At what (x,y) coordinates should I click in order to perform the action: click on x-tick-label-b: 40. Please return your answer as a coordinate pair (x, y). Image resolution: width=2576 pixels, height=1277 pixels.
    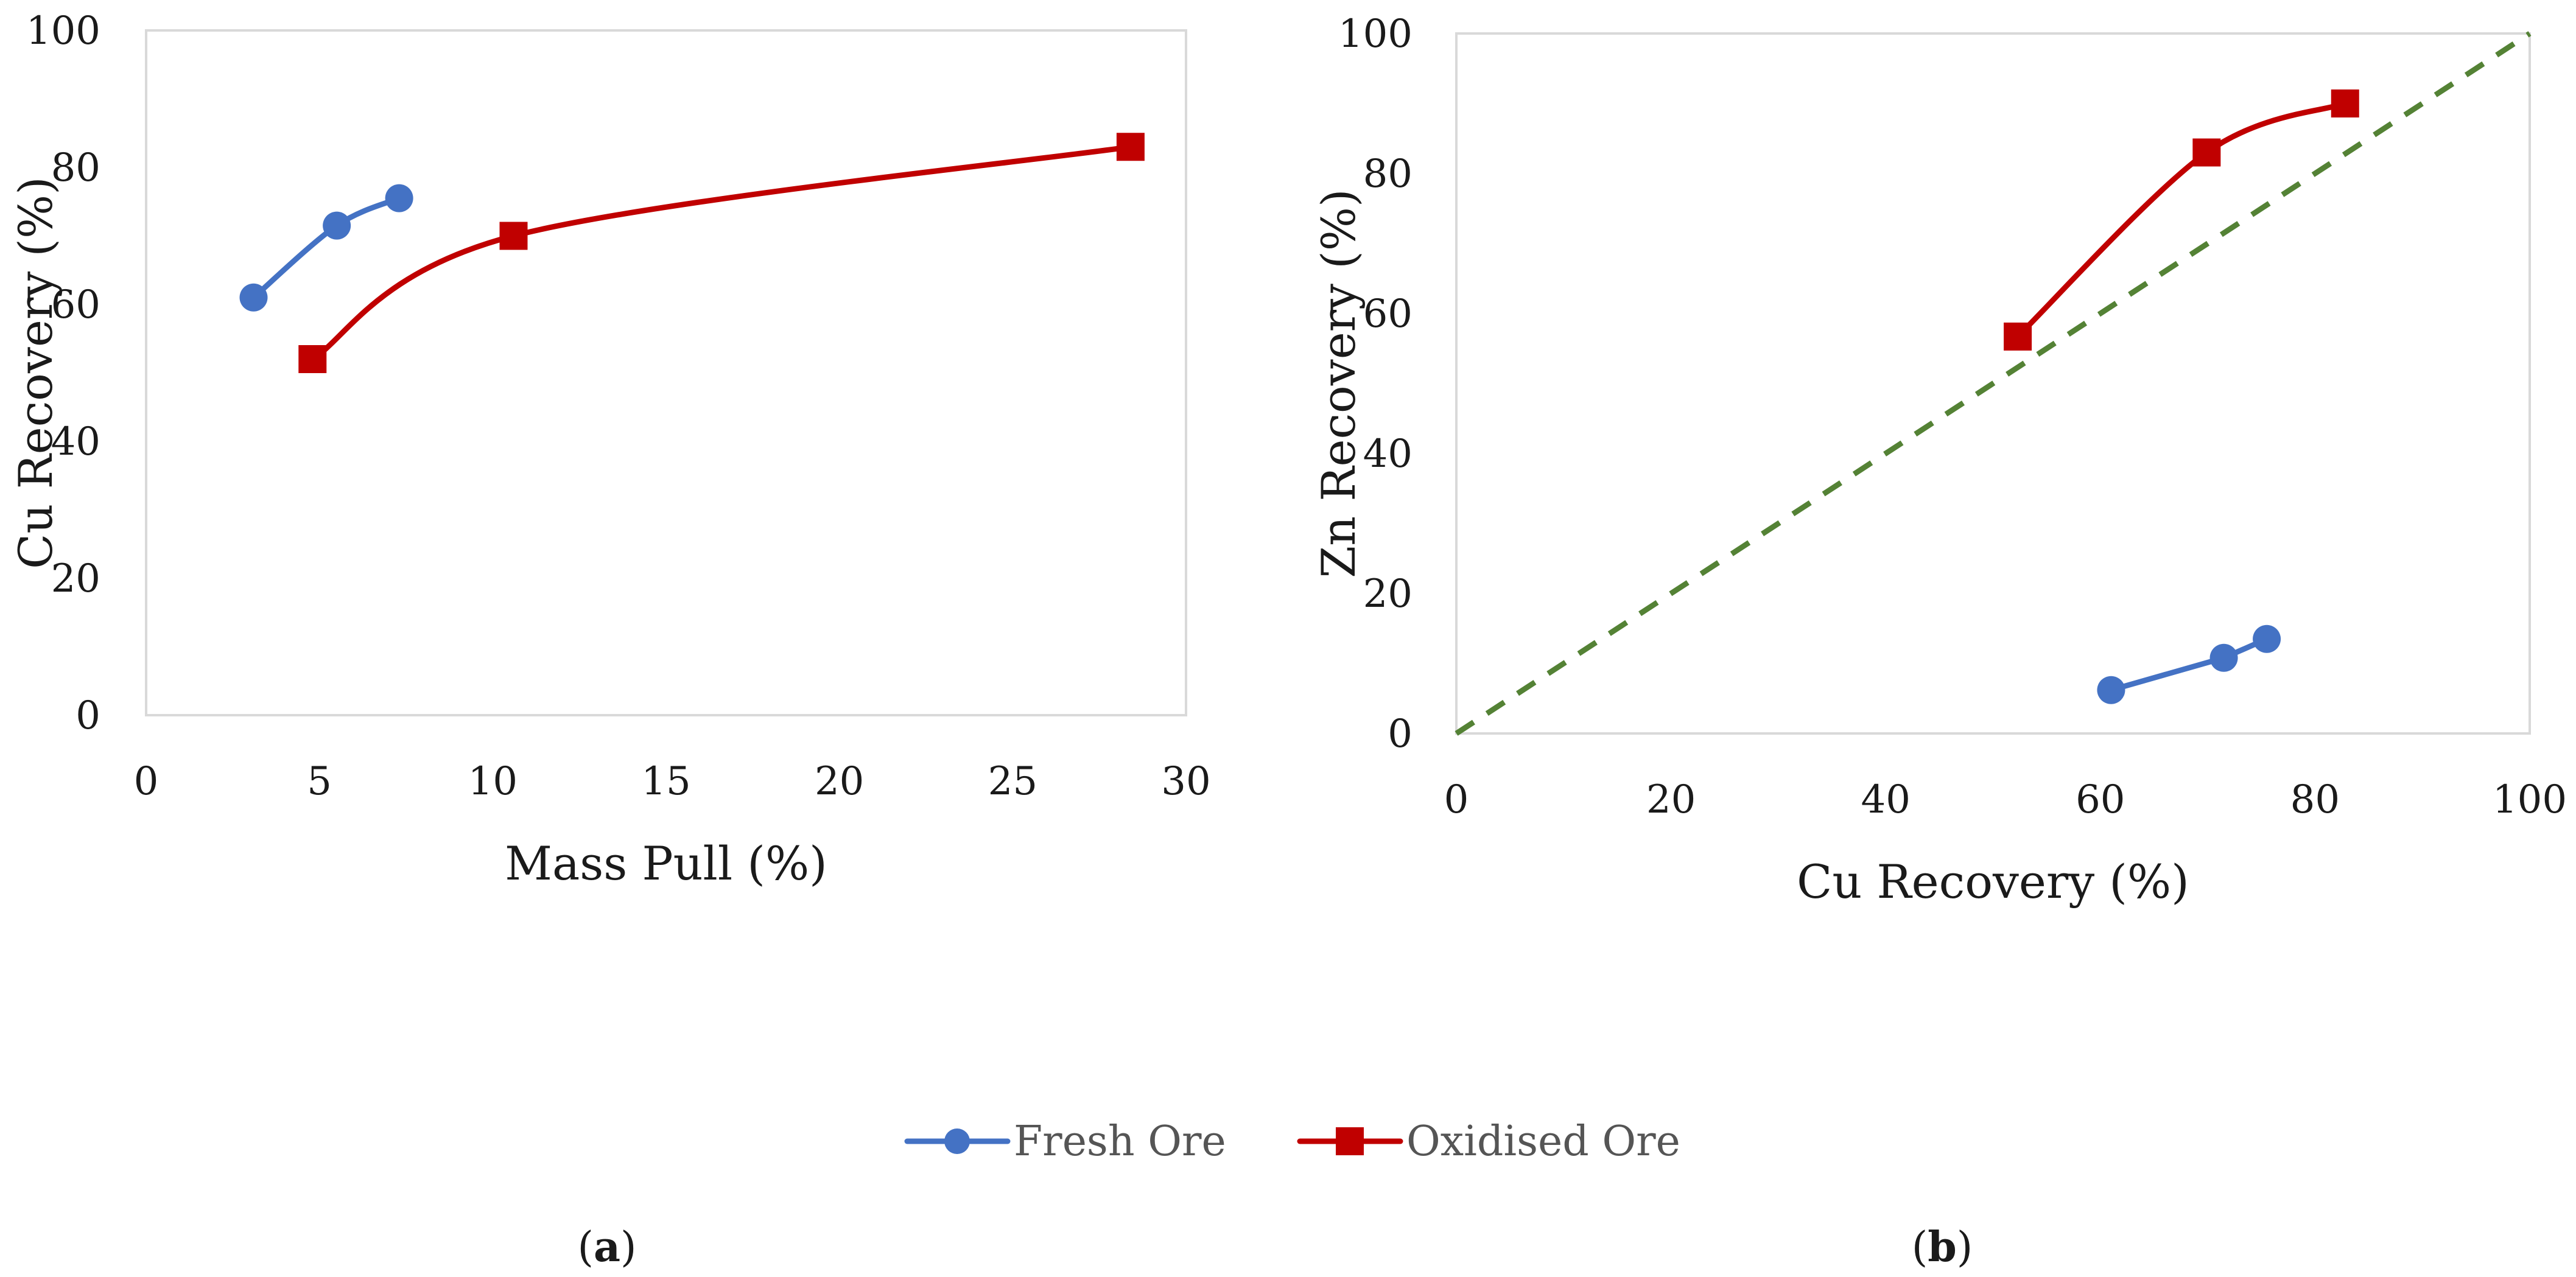
    Looking at the image, I should click on (1885, 799).